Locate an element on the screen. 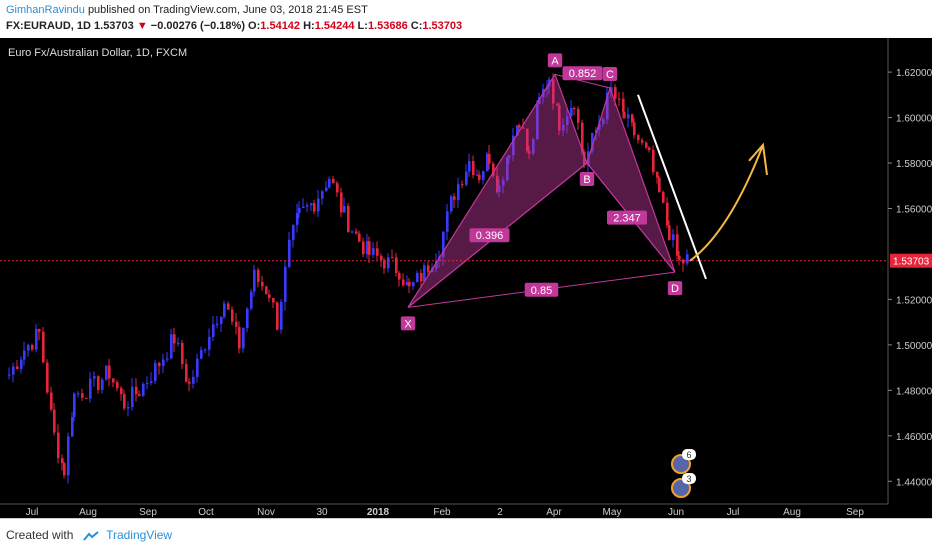 The height and width of the screenshot is (551, 932). x-tick-label: Nov is located at coordinates (266, 512).